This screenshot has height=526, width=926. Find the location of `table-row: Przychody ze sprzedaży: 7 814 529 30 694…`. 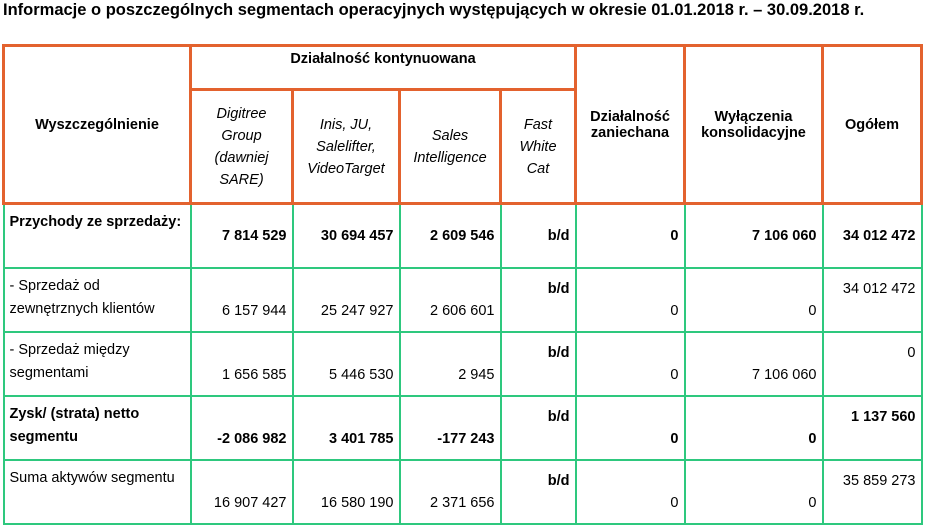

table-row: Przychody ze sprzedaży: 7 814 529 30 694… is located at coordinates (462, 235).